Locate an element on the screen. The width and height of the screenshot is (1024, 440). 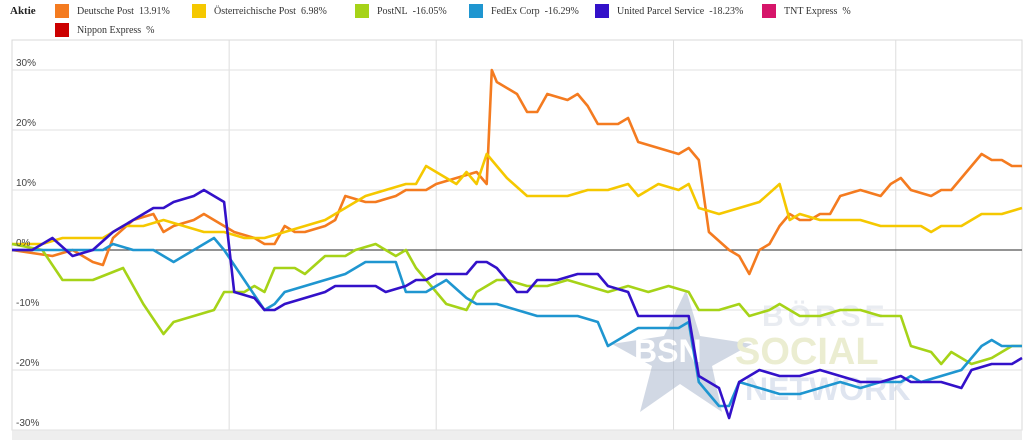
legend-item-tnt-express: TNT Express % is located at coordinates (806, 11).